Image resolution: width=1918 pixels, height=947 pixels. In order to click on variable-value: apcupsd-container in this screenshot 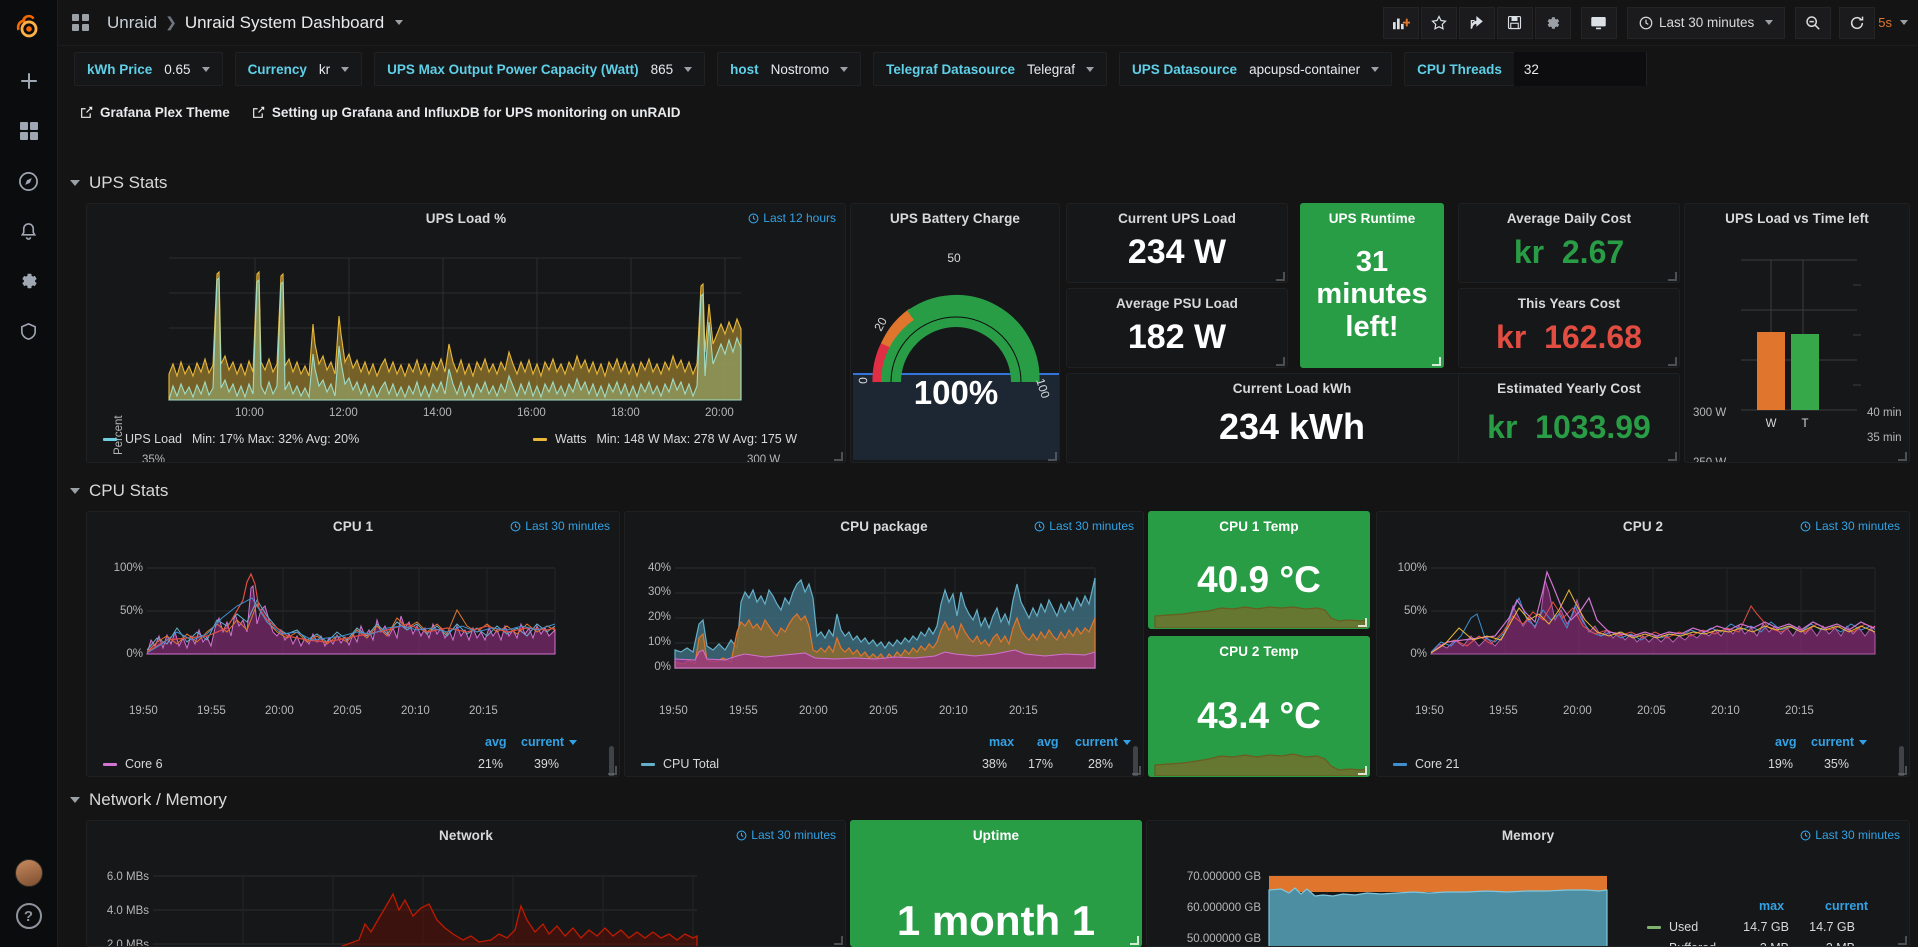, I will do `click(1320, 69)`.